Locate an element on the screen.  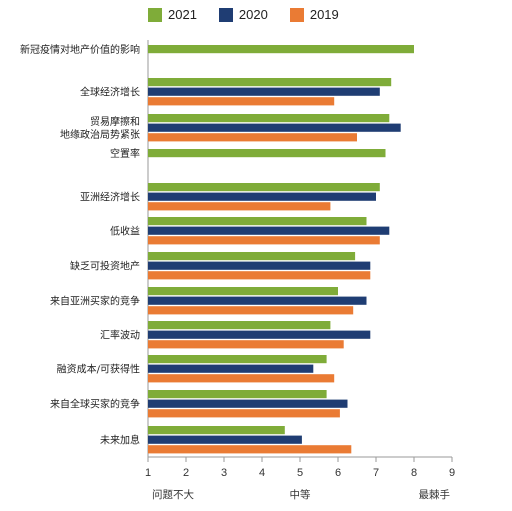
category-label: 来自亚洲买家的竞争 is located at coordinates (95, 301).